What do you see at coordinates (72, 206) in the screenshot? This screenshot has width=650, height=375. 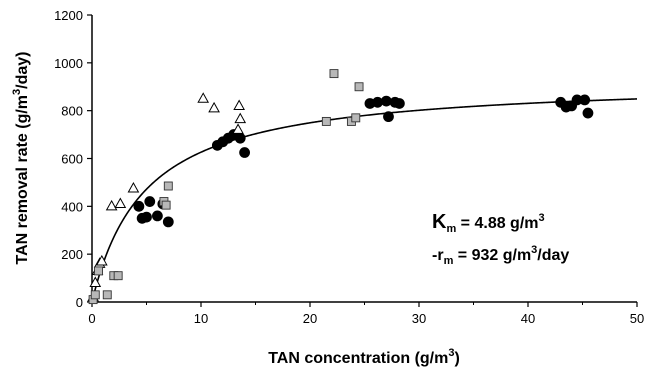 I see `y-tick-label: 400` at bounding box center [72, 206].